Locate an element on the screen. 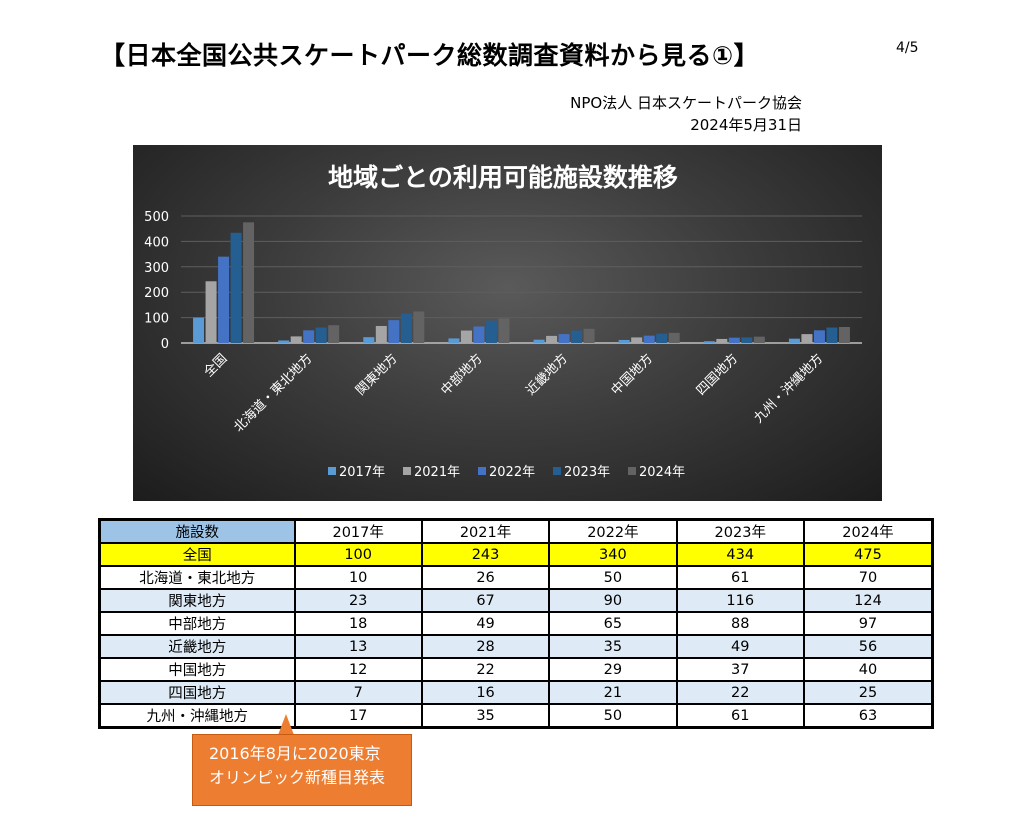  count-cell: 10 is located at coordinates (358, 577).